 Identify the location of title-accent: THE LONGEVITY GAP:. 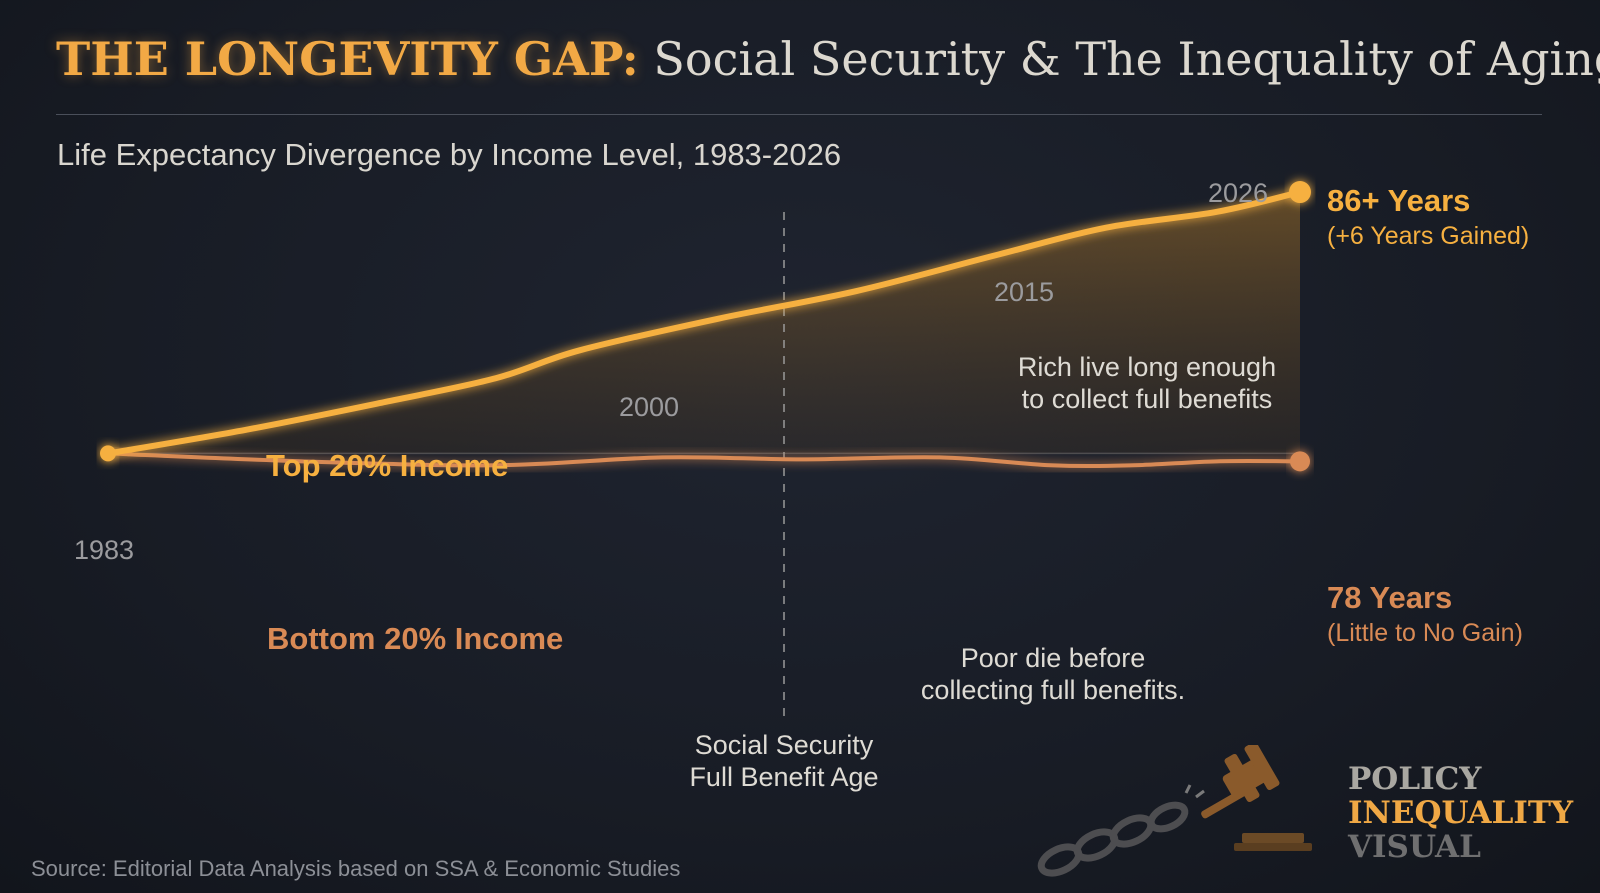
(347, 59).